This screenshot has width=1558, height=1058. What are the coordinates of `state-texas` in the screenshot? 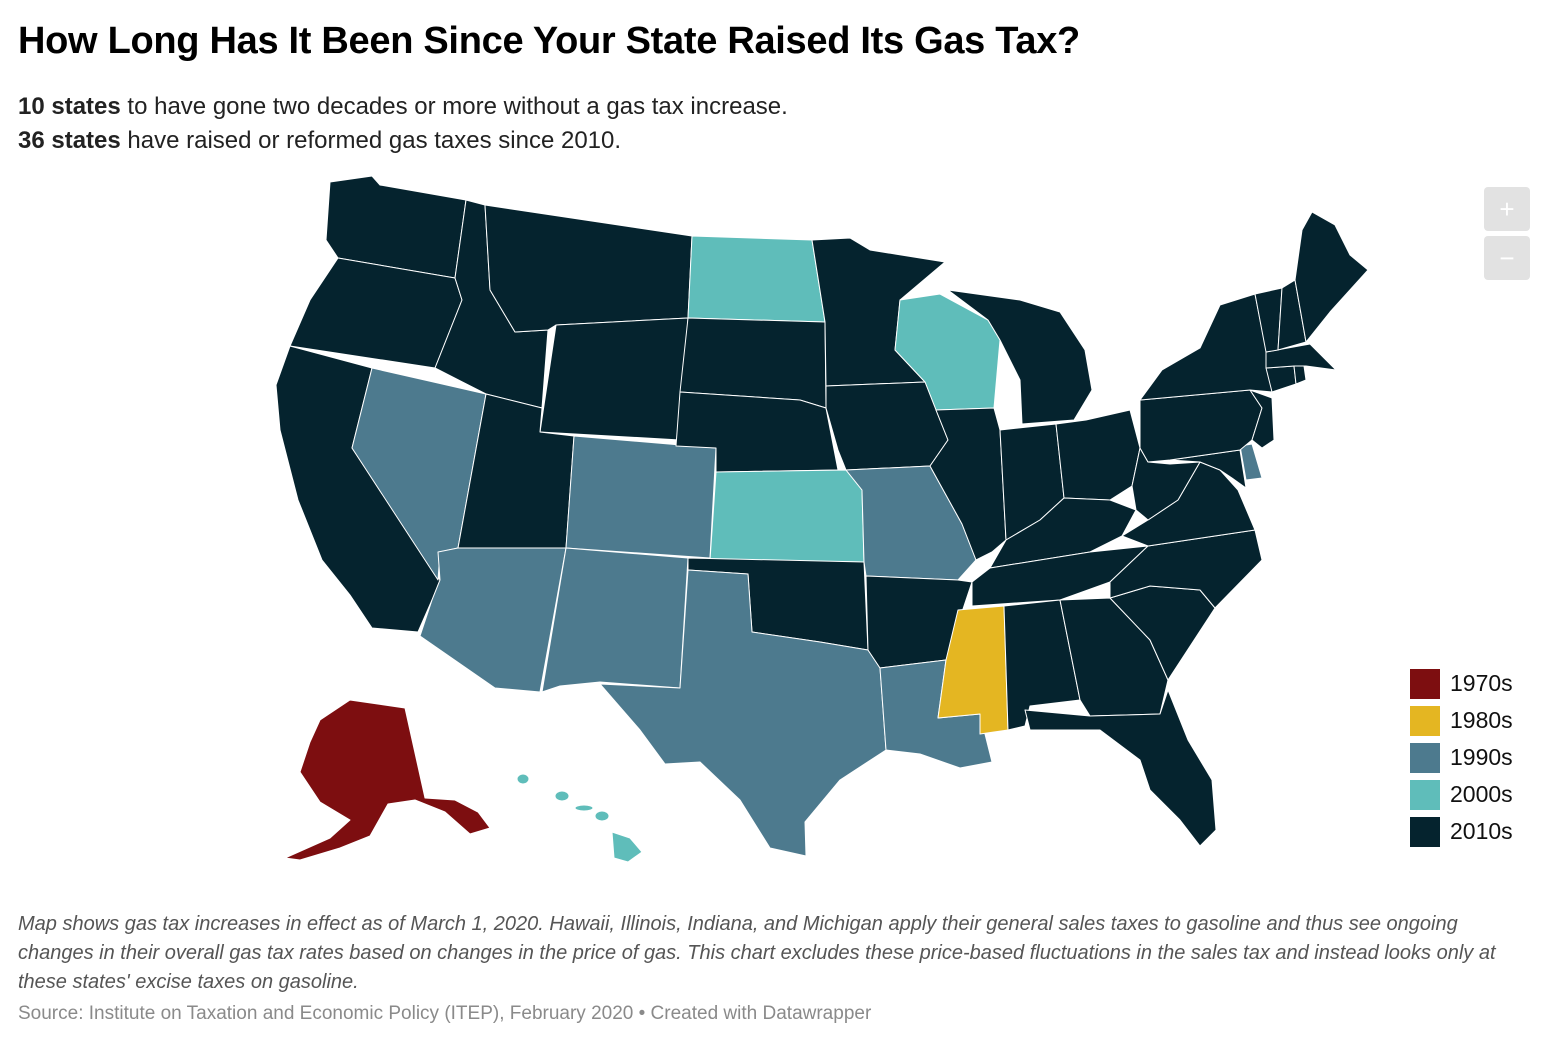 It's located at (743, 713).